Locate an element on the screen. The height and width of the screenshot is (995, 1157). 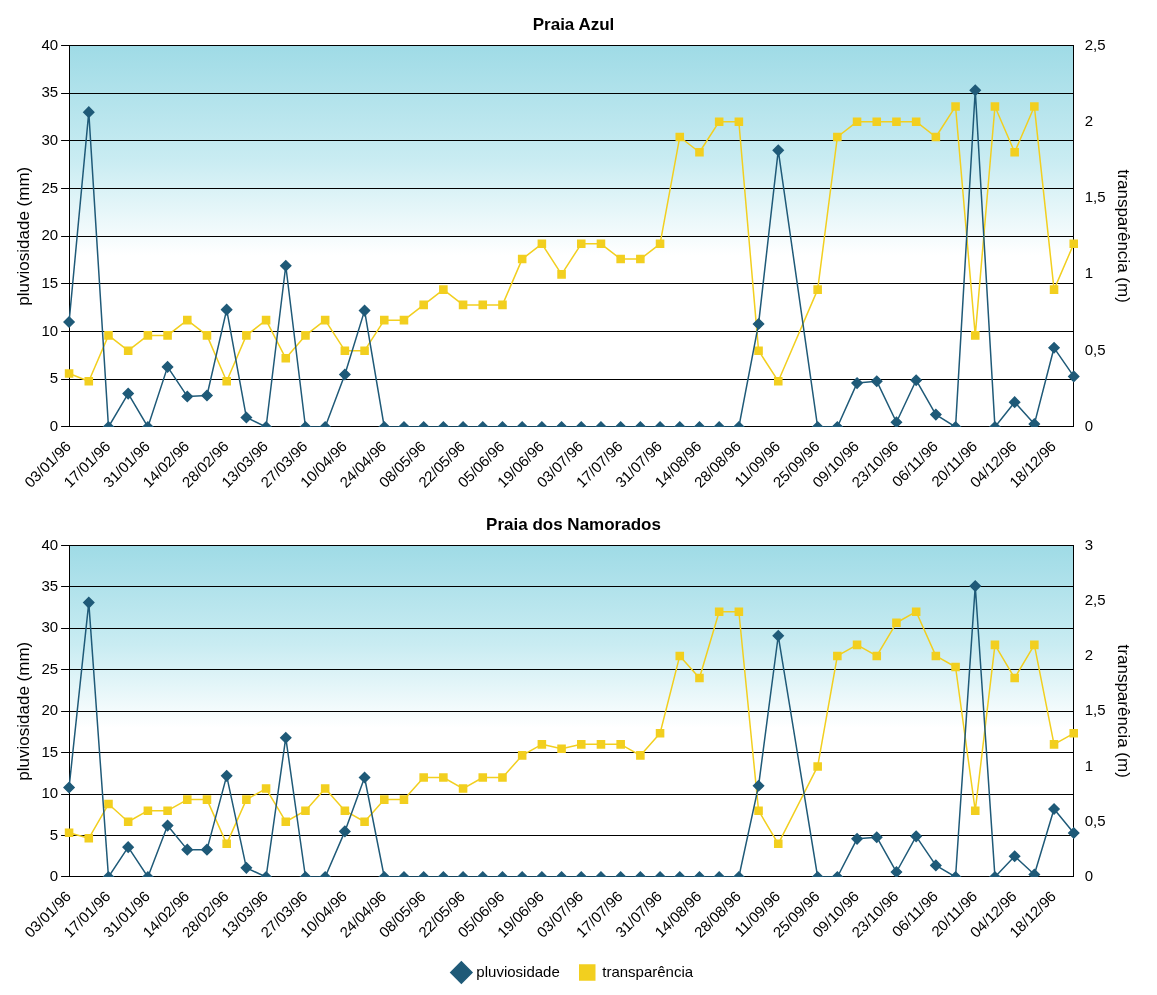
y2-tick-label: 1,5 is located at coordinates (1095, 197).